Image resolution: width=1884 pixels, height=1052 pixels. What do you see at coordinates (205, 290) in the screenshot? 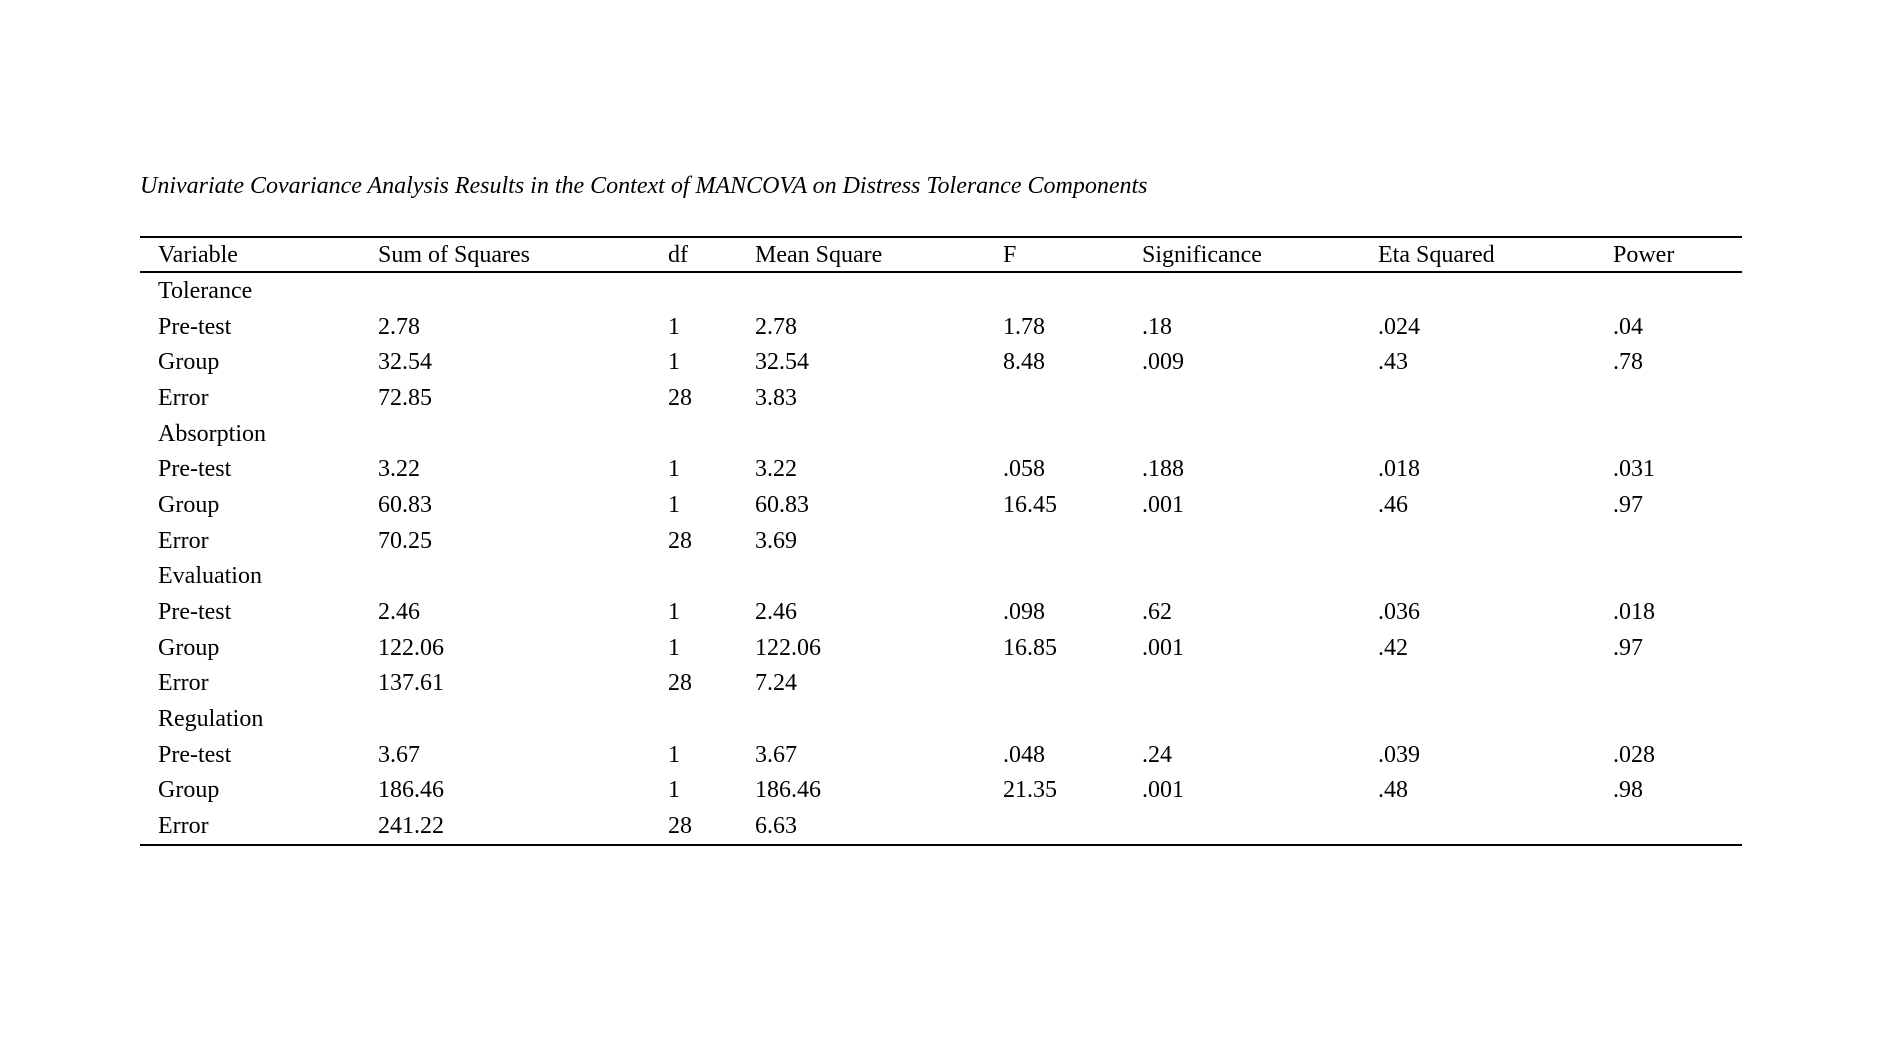
I see `section-label: Tolerance` at bounding box center [205, 290].